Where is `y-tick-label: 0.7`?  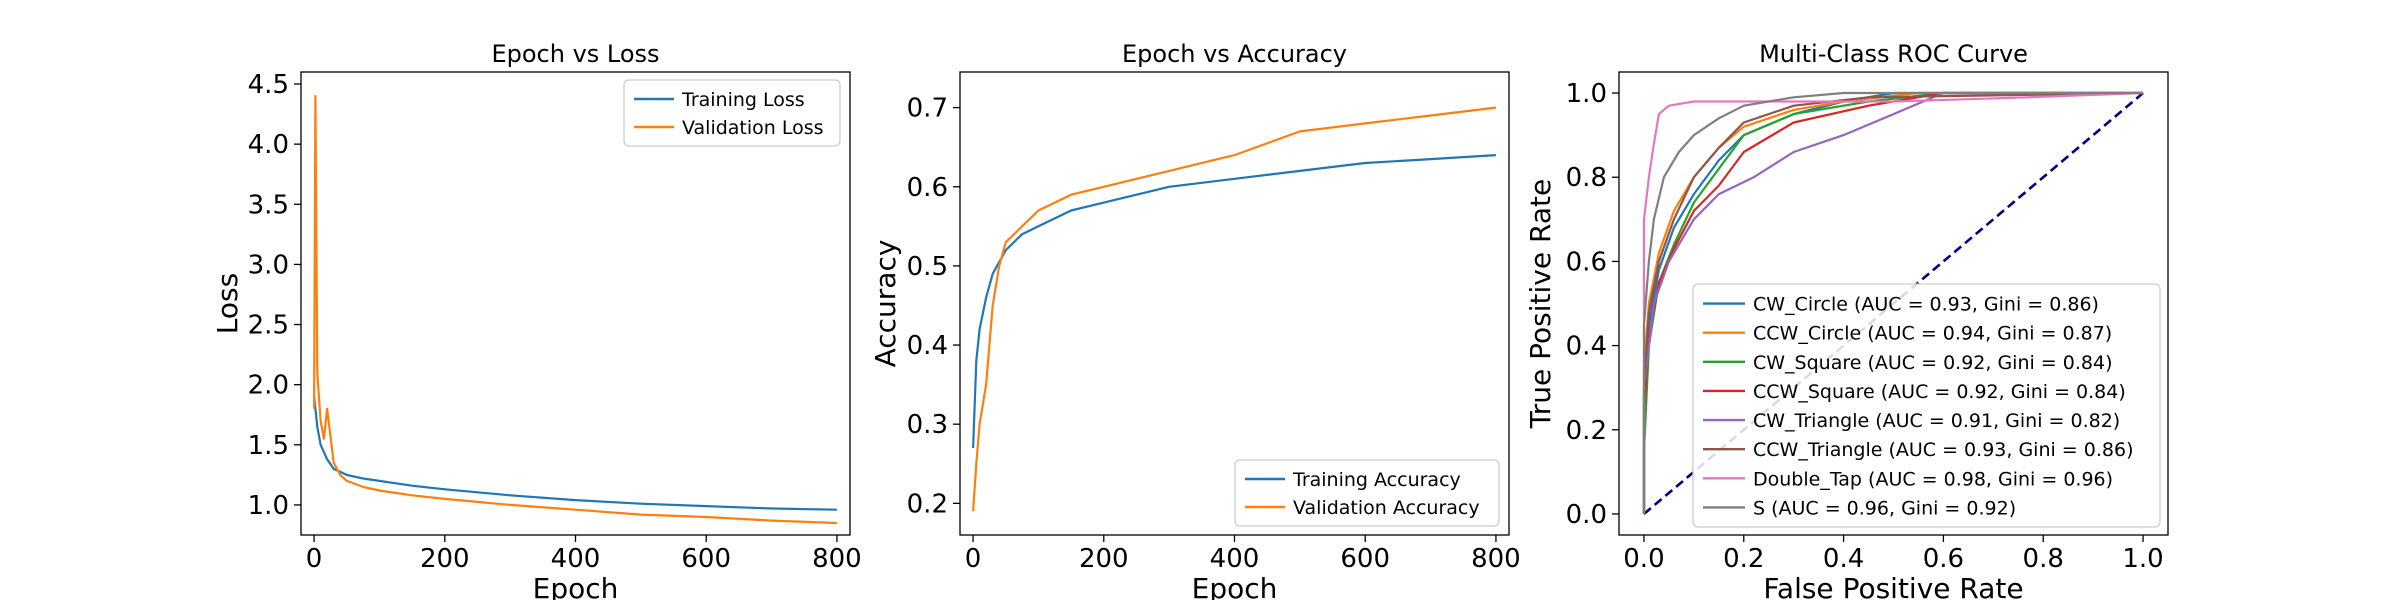
y-tick-label: 0.7 is located at coordinates (927, 109).